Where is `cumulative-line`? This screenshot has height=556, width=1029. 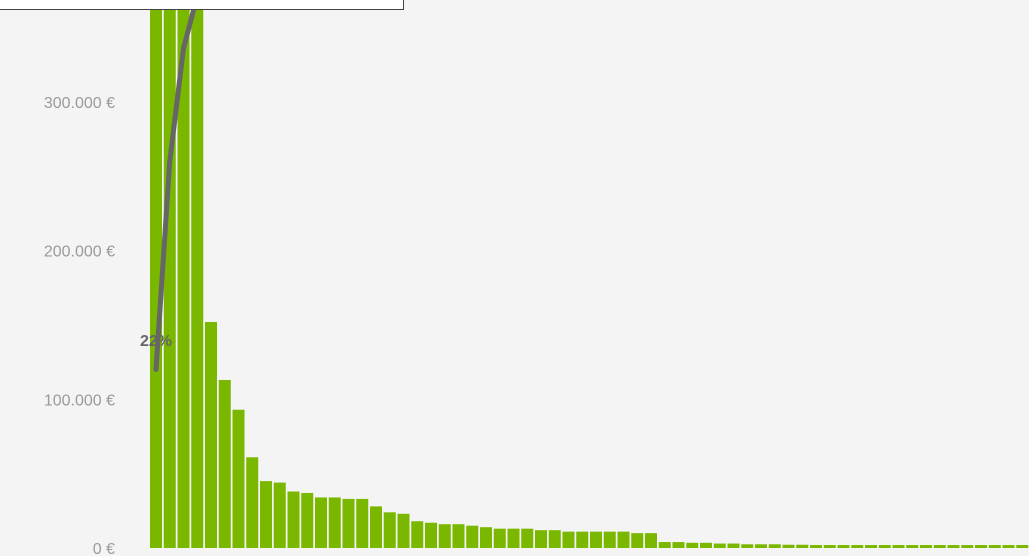
cumulative-line is located at coordinates (176, 186).